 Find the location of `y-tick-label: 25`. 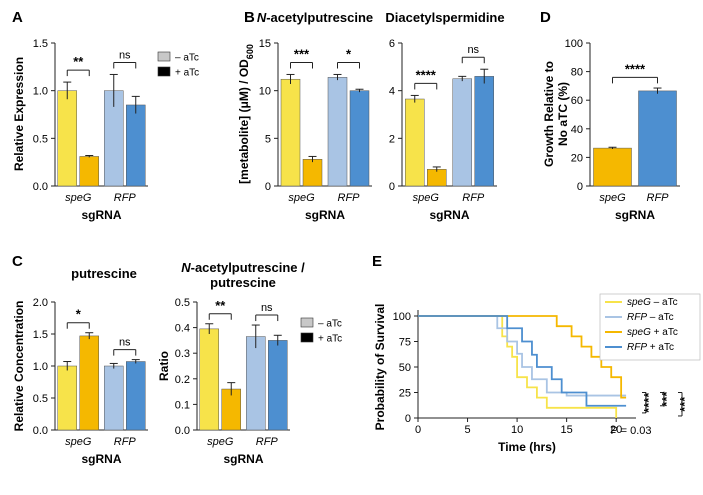

y-tick-label: 25 is located at coordinates (405, 394).